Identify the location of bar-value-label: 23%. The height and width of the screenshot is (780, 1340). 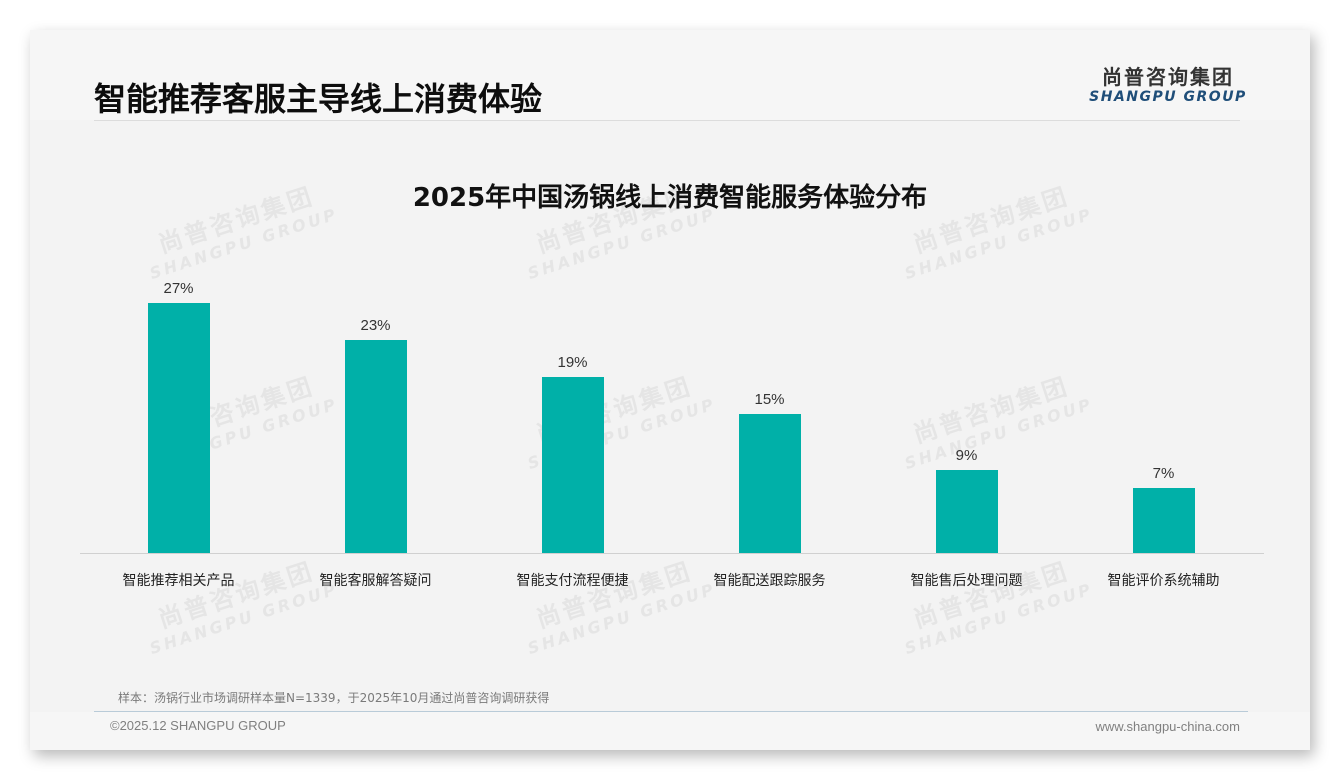
(375, 325).